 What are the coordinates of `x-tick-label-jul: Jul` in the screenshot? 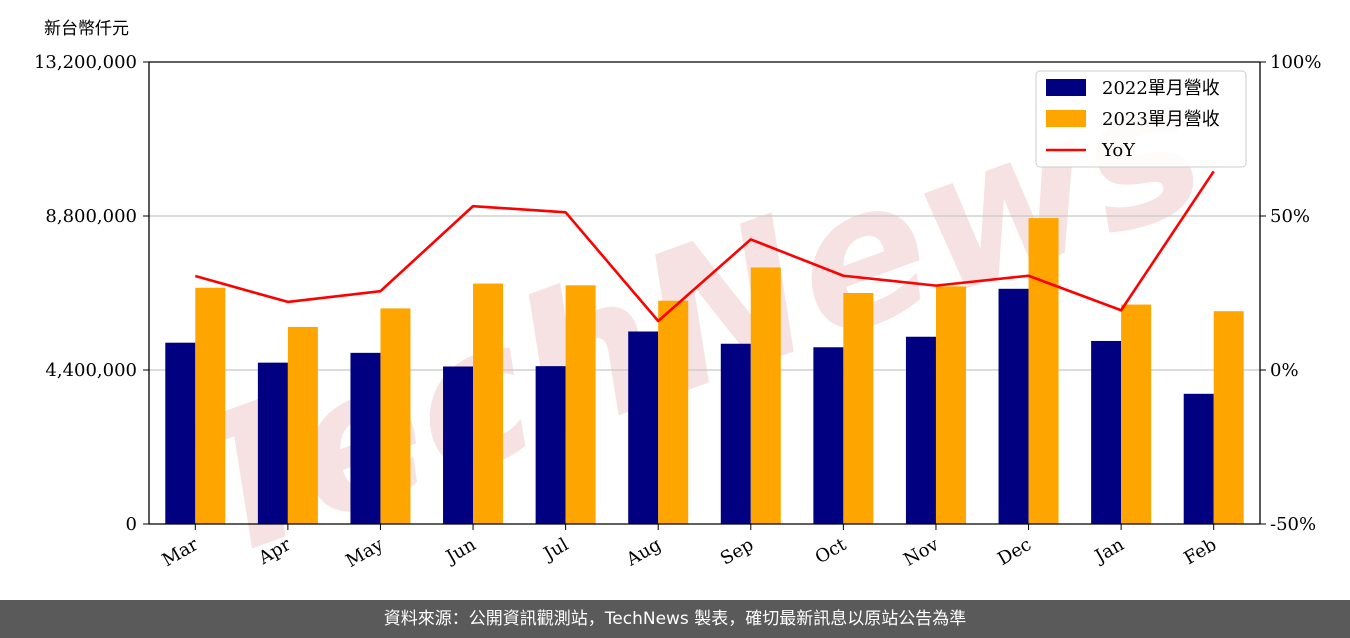 It's located at (556, 550).